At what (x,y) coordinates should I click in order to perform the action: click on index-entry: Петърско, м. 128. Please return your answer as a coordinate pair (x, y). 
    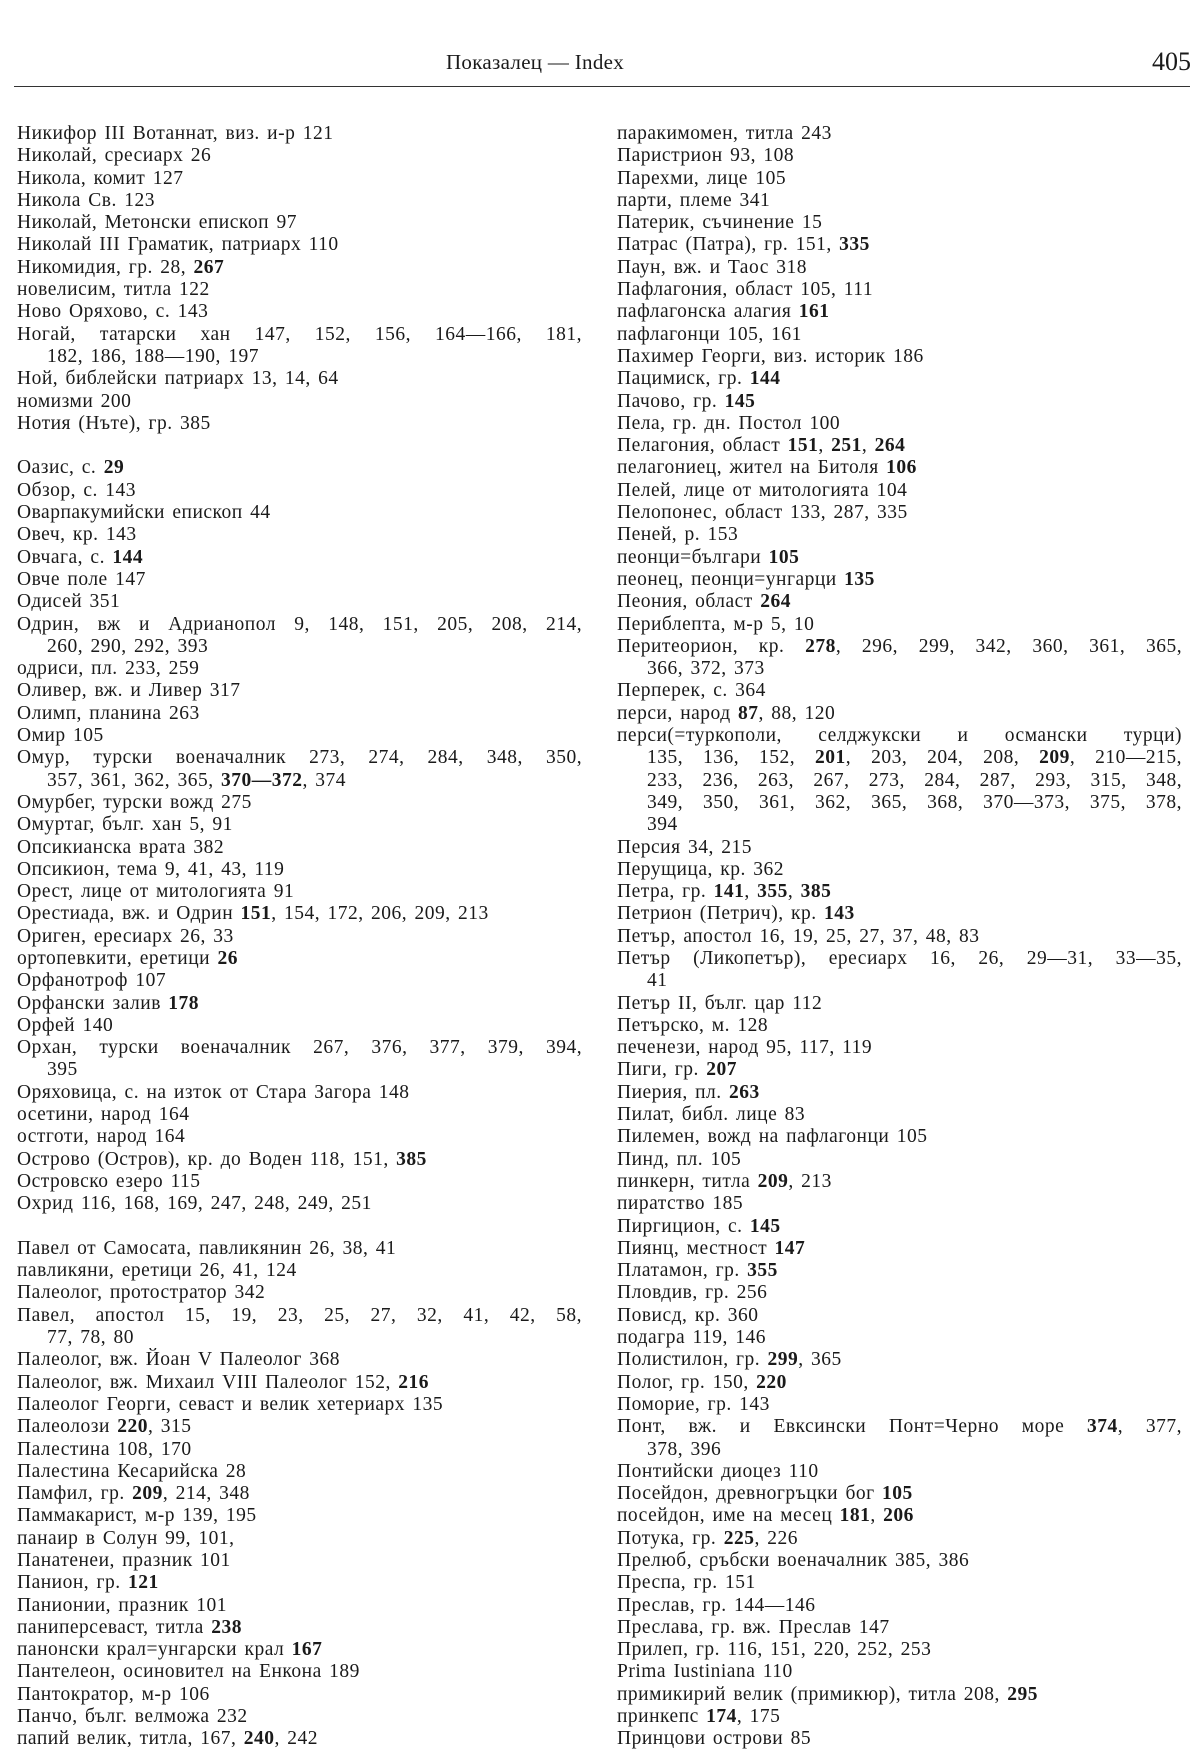
    Looking at the image, I should click on (899, 1026).